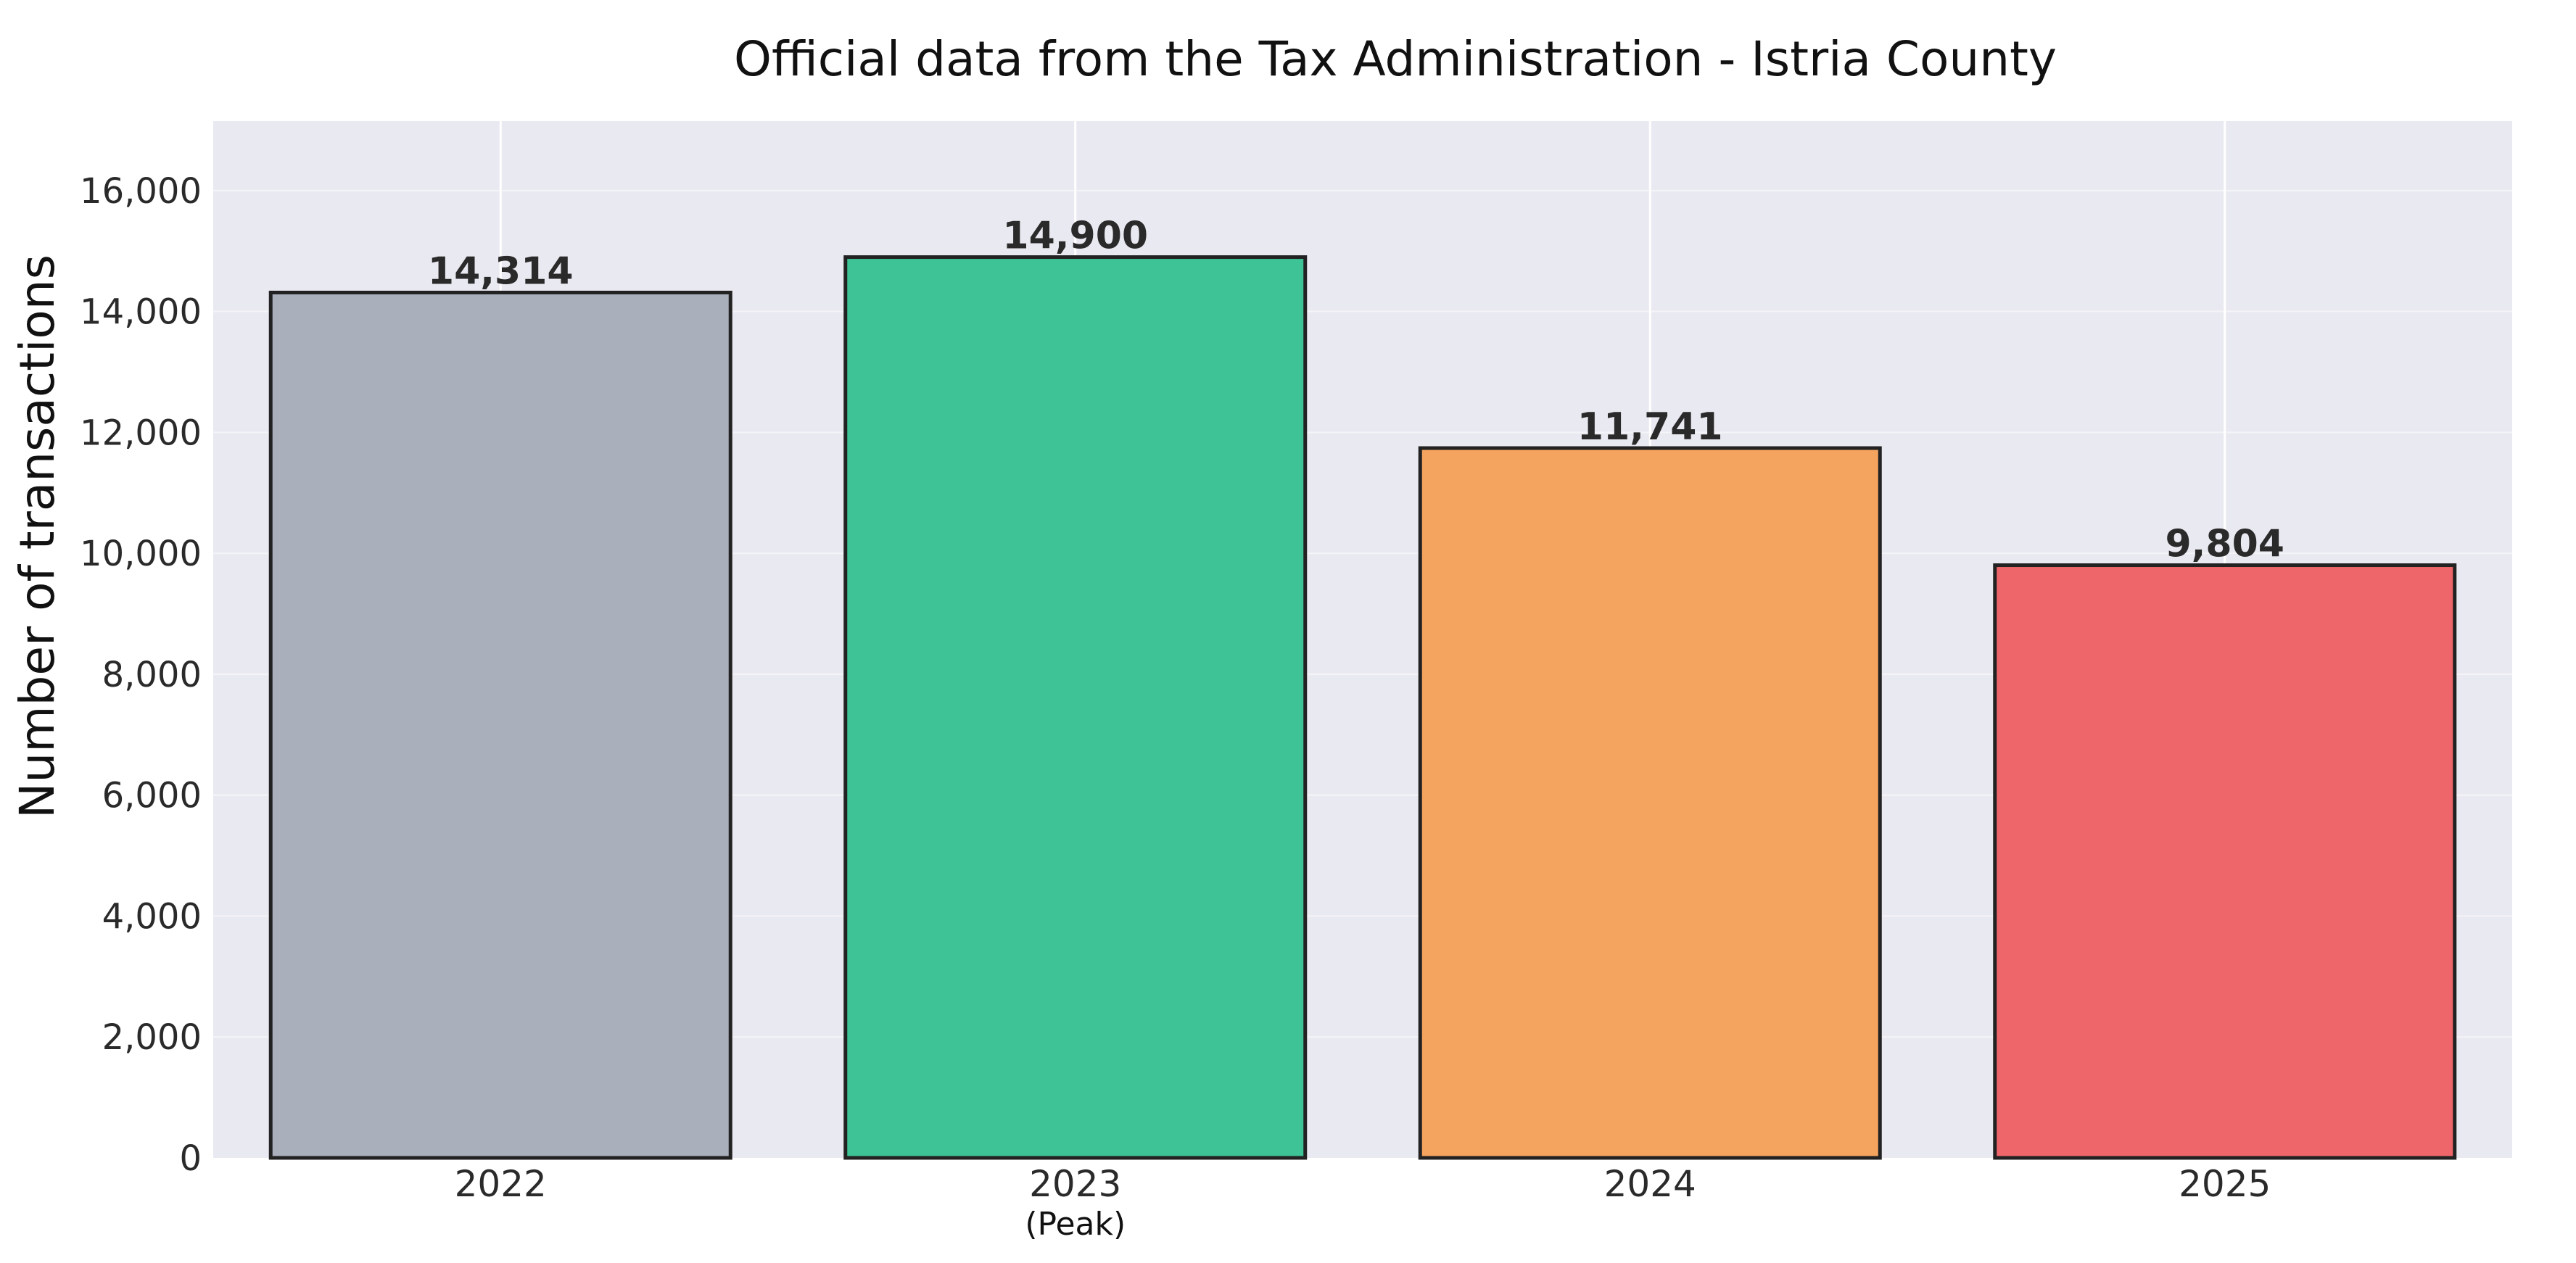  I want to click on y-tick-label: 6,000, so click(152, 796).